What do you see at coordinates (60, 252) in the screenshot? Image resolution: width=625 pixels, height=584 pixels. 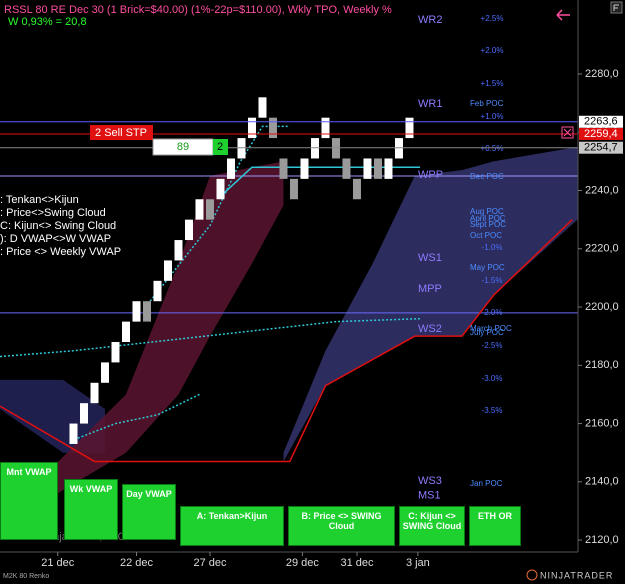 I see `legend-line: : Price <> Weekly VWAP` at bounding box center [60, 252].